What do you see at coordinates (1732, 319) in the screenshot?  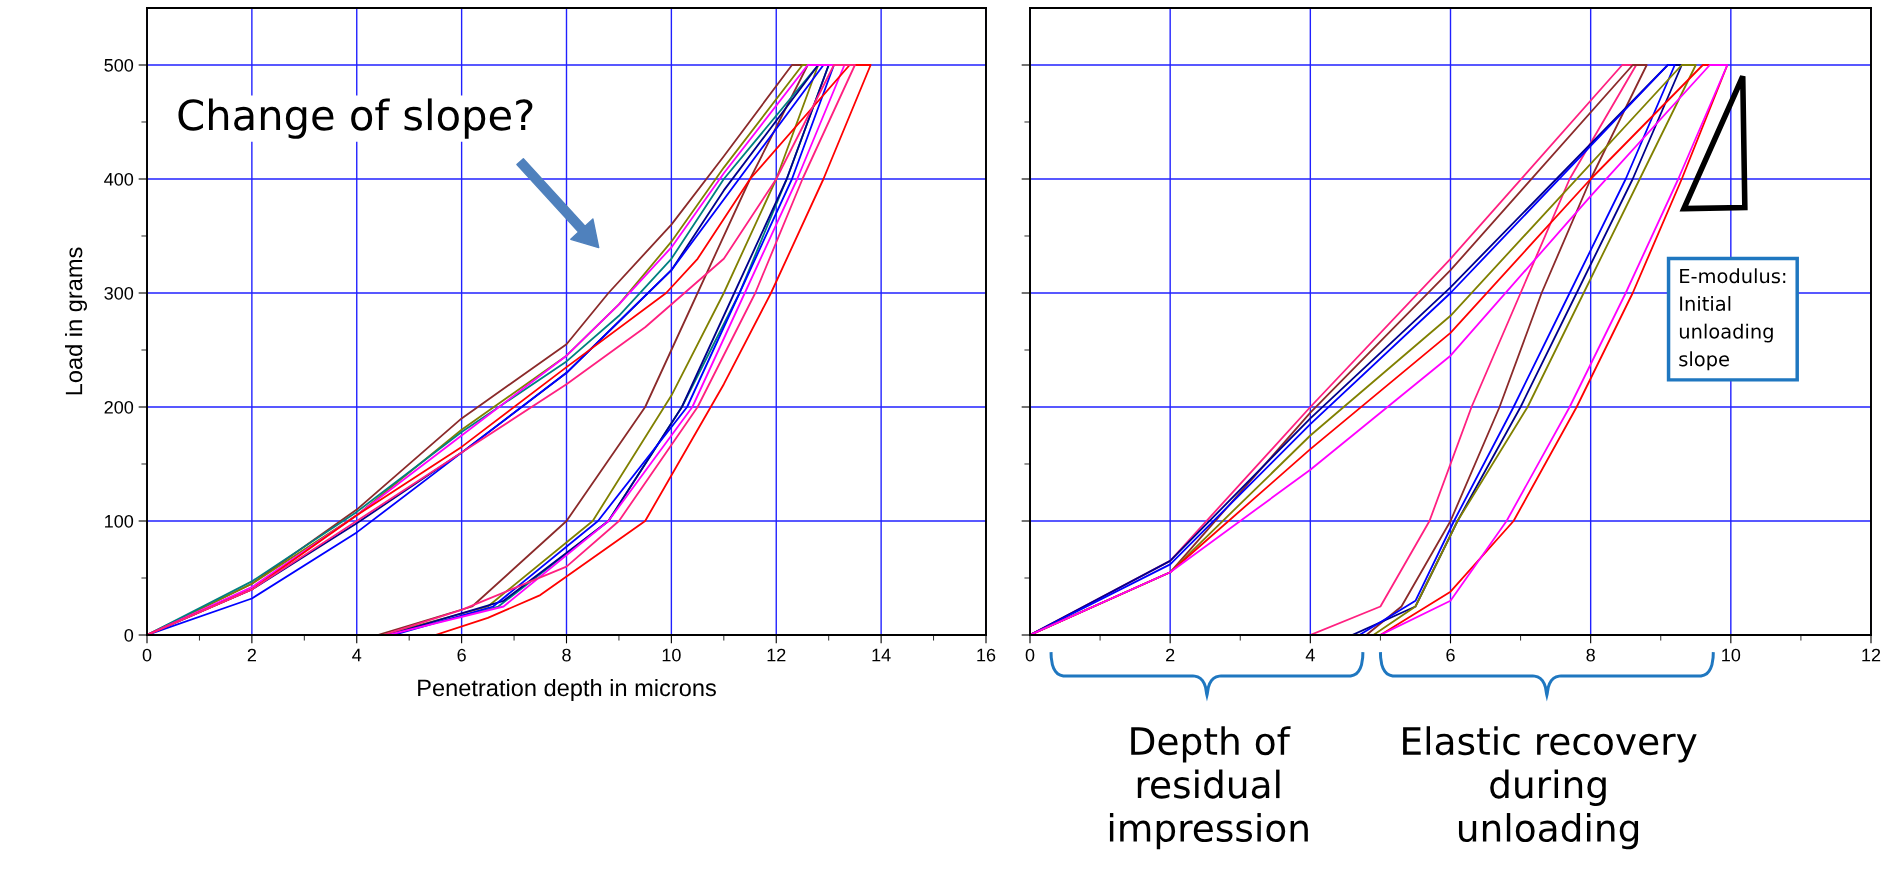 I see `annotation: E-modulus: Initial unloading slope` at bounding box center [1732, 319].